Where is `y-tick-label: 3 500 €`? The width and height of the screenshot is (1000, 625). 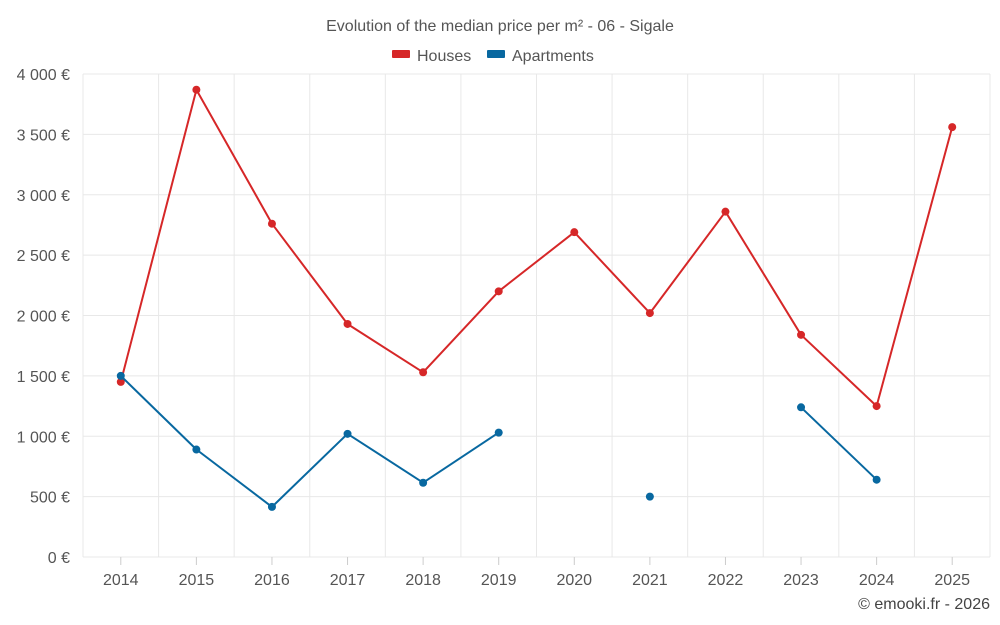 y-tick-label: 3 500 € is located at coordinates (43, 135).